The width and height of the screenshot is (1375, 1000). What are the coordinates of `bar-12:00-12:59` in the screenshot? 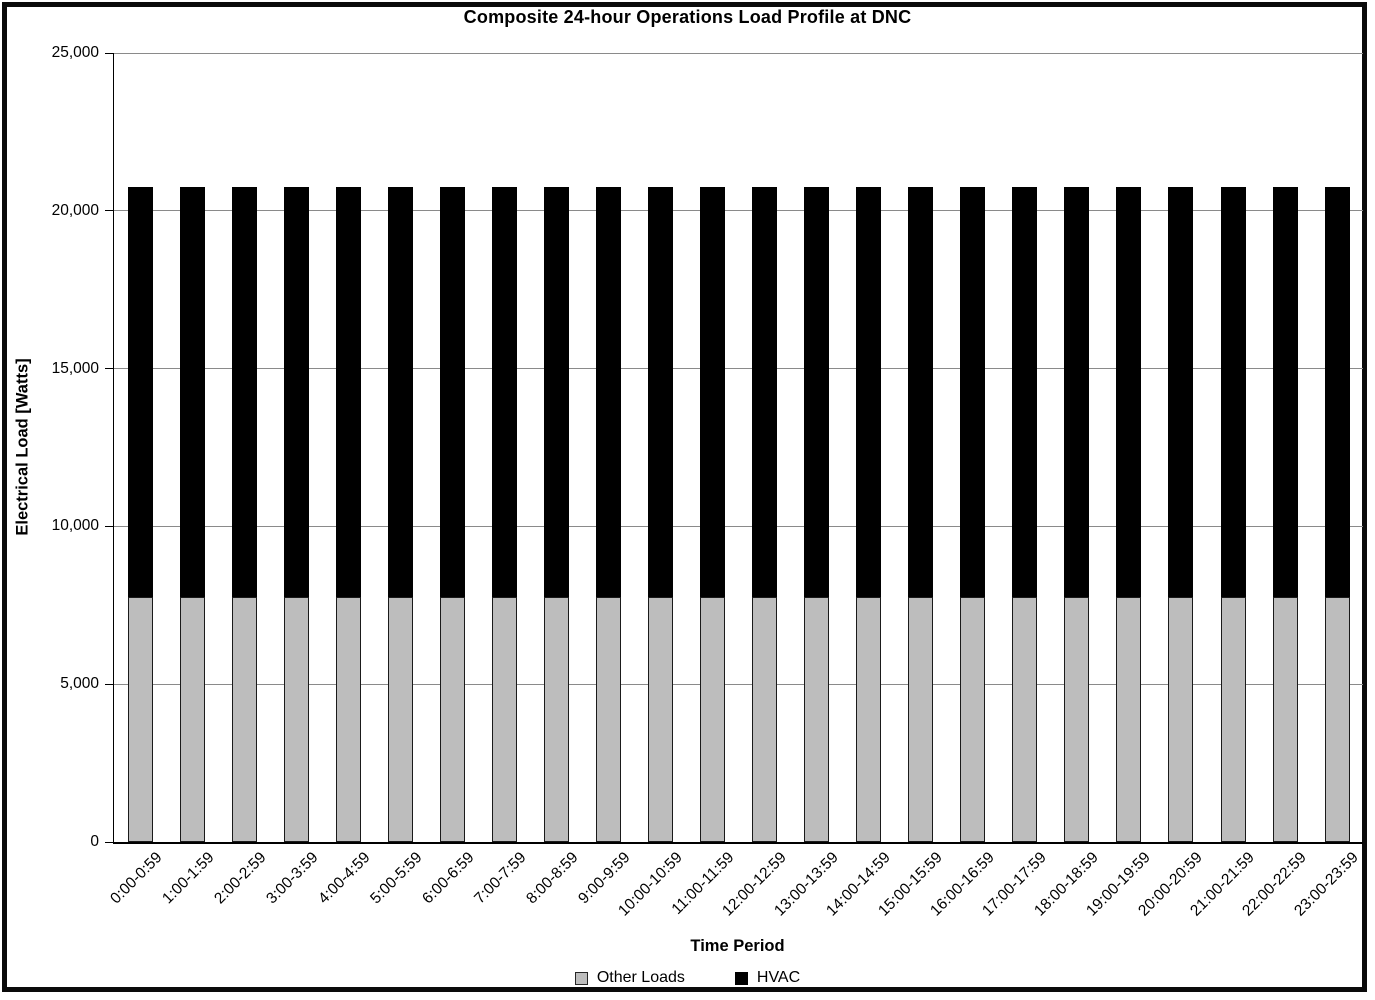 It's located at (765, 447).